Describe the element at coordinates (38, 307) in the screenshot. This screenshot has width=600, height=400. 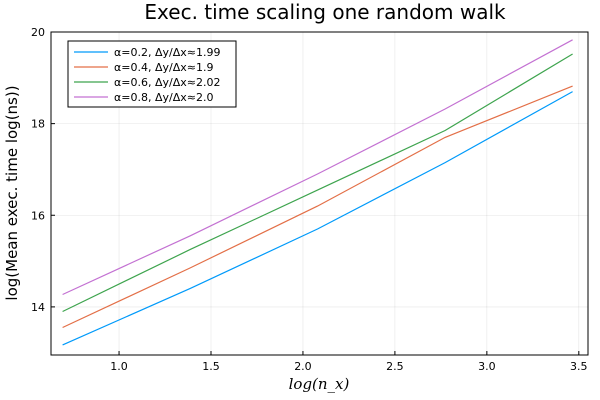
I see `y-tick-label: 14` at that location.